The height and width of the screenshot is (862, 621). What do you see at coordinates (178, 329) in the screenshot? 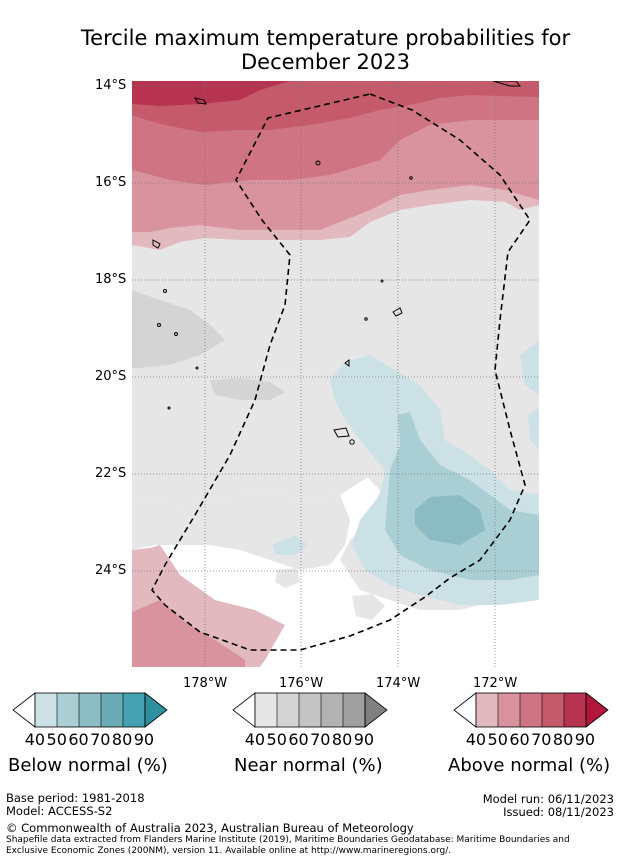
I see `near-normal-50-west` at bounding box center [178, 329].